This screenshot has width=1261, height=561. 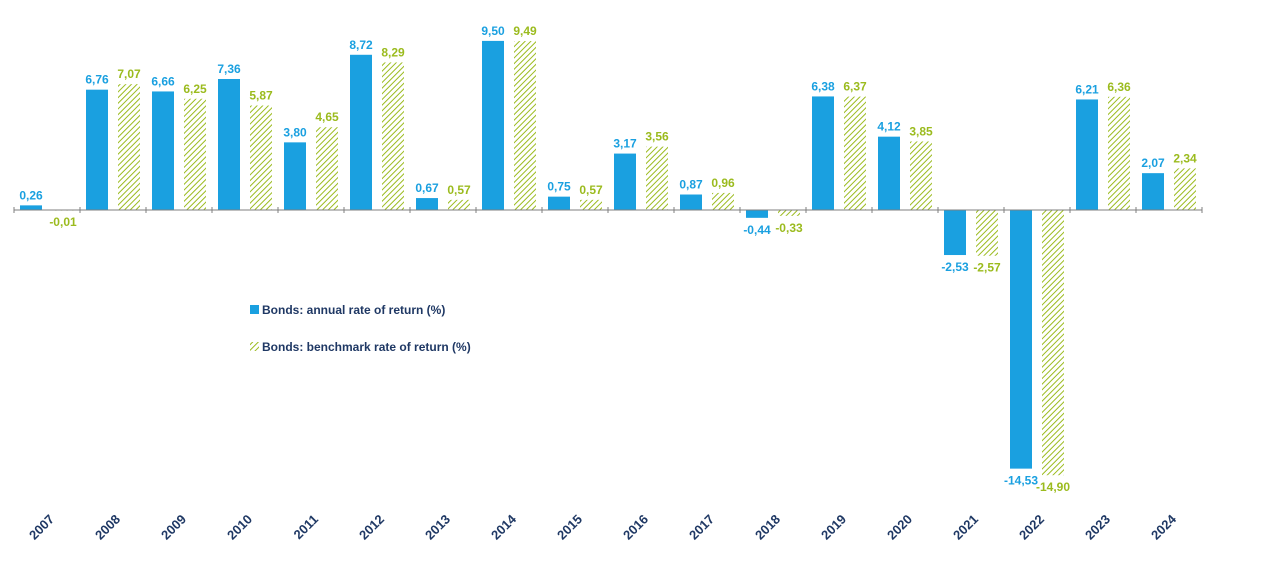 What do you see at coordinates (789, 213) in the screenshot?
I see `bar-benchmark-2018` at bounding box center [789, 213].